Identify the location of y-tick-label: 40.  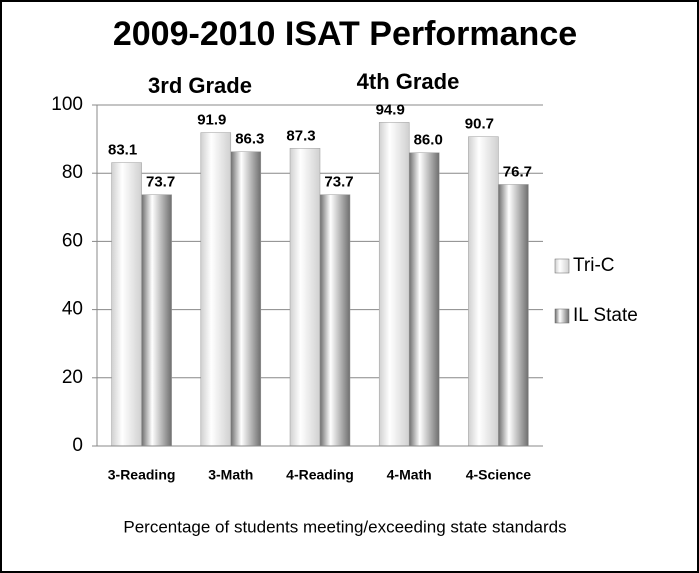
(72, 309).